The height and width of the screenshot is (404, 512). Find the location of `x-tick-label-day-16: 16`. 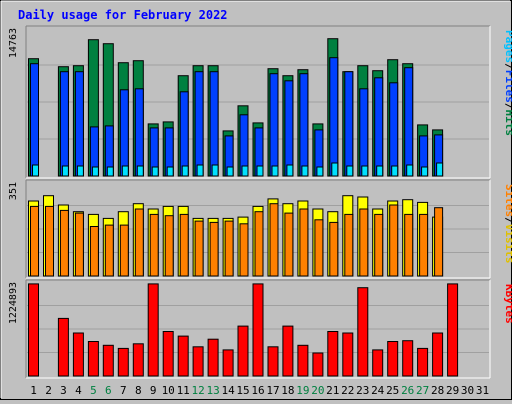

x-tick-label-day-16: 16 is located at coordinates (257, 390).